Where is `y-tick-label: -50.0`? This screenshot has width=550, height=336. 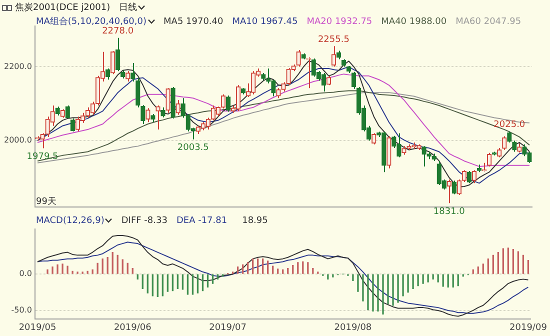
y-tick-label: -50.0 is located at coordinates (21, 310).